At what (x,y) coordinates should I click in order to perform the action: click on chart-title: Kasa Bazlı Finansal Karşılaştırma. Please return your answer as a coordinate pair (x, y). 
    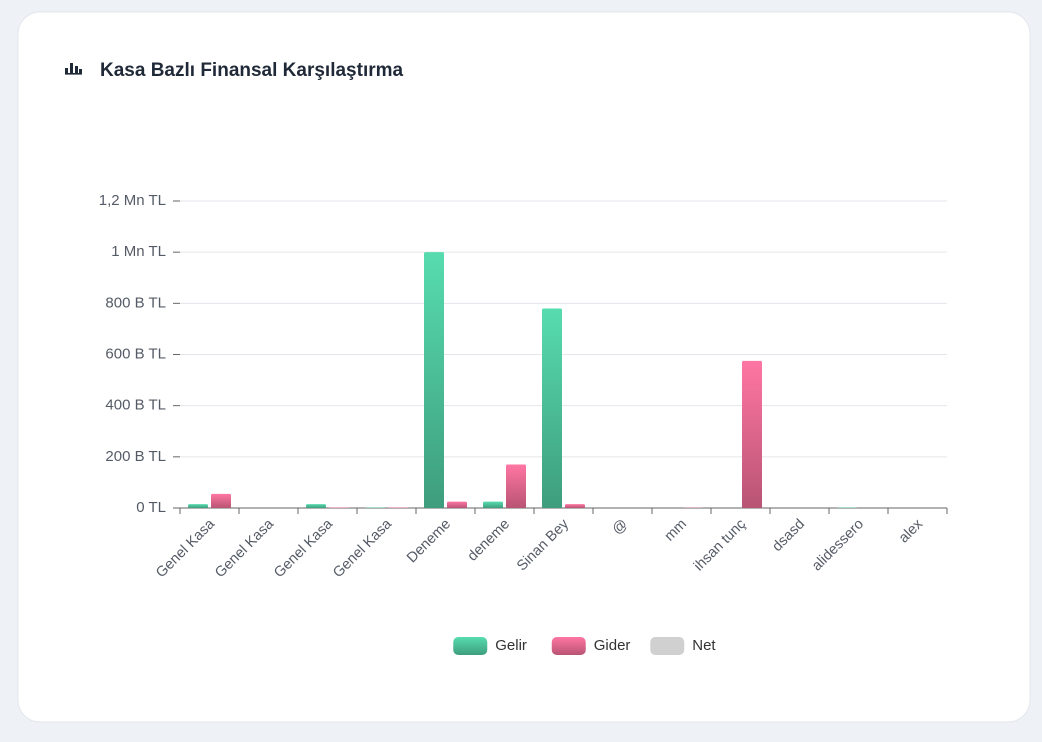
    Looking at the image, I should click on (252, 70).